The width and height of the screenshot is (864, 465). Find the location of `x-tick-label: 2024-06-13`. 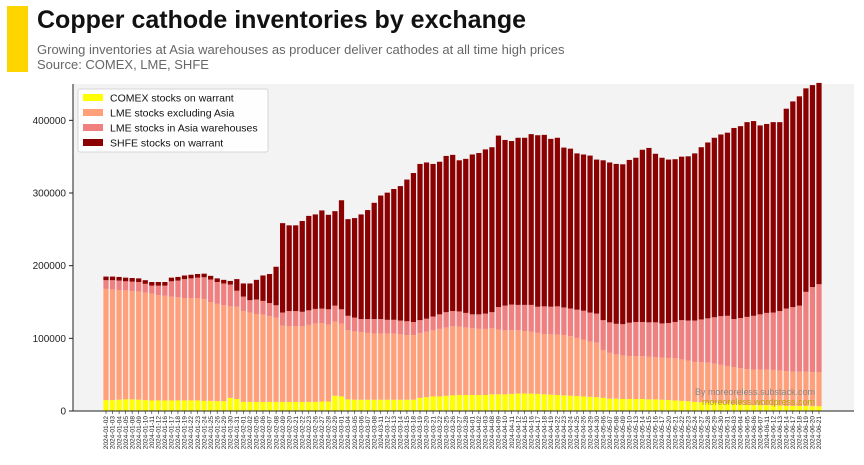

x-tick-label: 2024-06-13 is located at coordinates (780, 433).